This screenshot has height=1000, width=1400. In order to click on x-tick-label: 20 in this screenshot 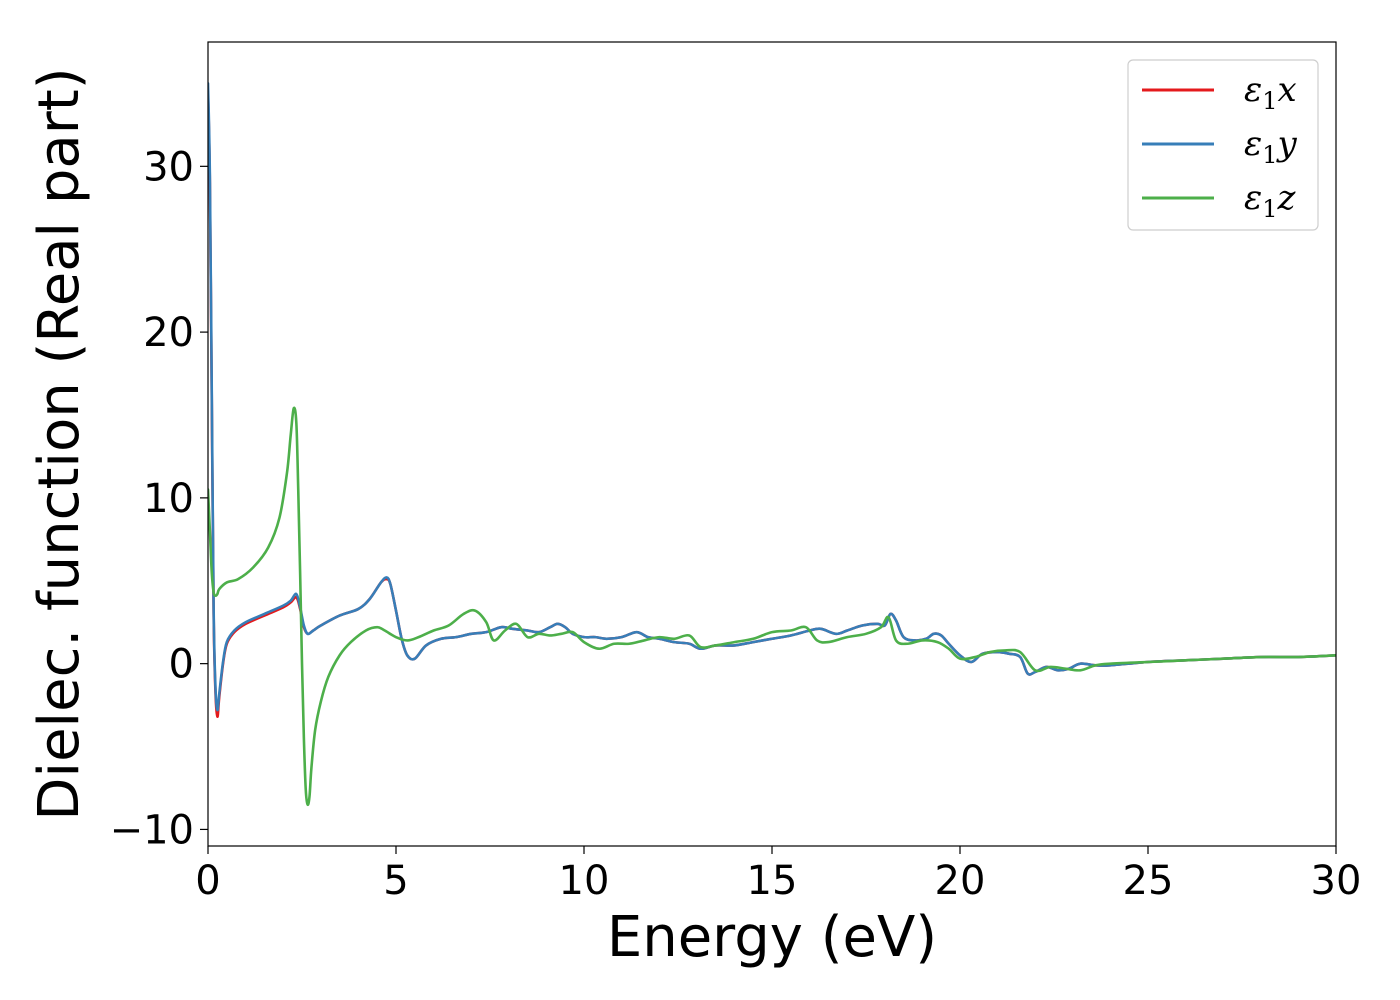, I will do `click(960, 881)`.